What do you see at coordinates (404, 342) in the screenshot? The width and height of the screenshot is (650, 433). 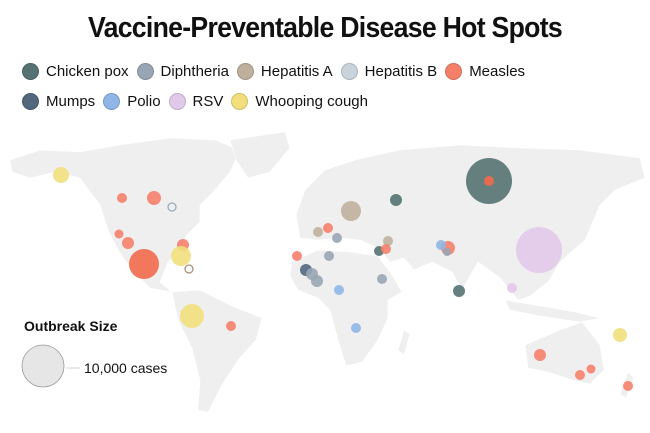 I see `madagascar` at bounding box center [404, 342].